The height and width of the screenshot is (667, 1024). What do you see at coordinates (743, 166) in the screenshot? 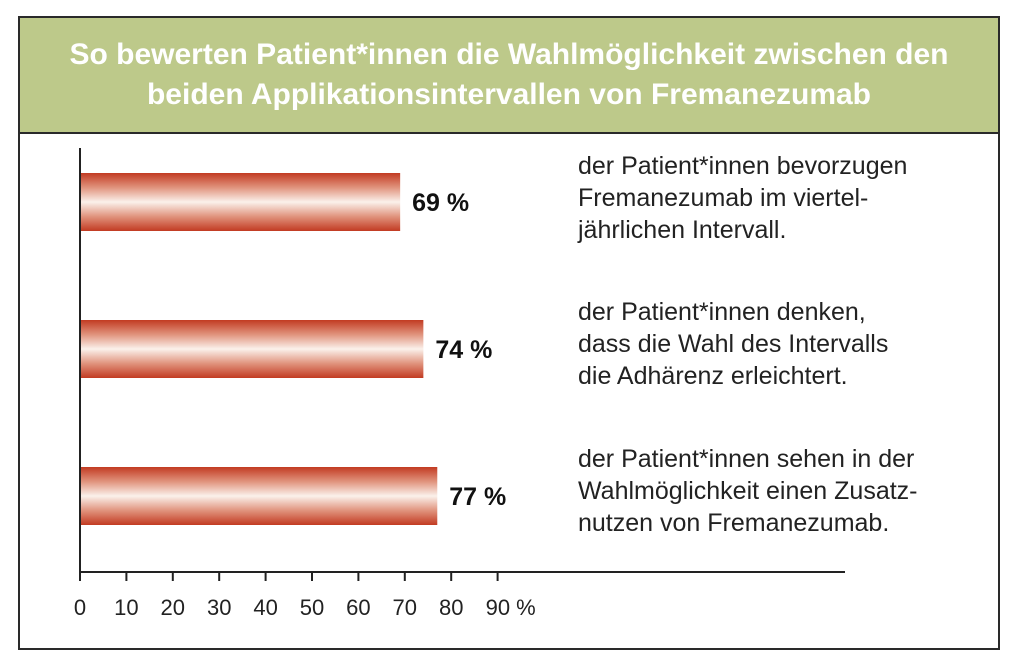
I see `description-1-line-1: der Patient*innen bevorzugen` at bounding box center [743, 166].